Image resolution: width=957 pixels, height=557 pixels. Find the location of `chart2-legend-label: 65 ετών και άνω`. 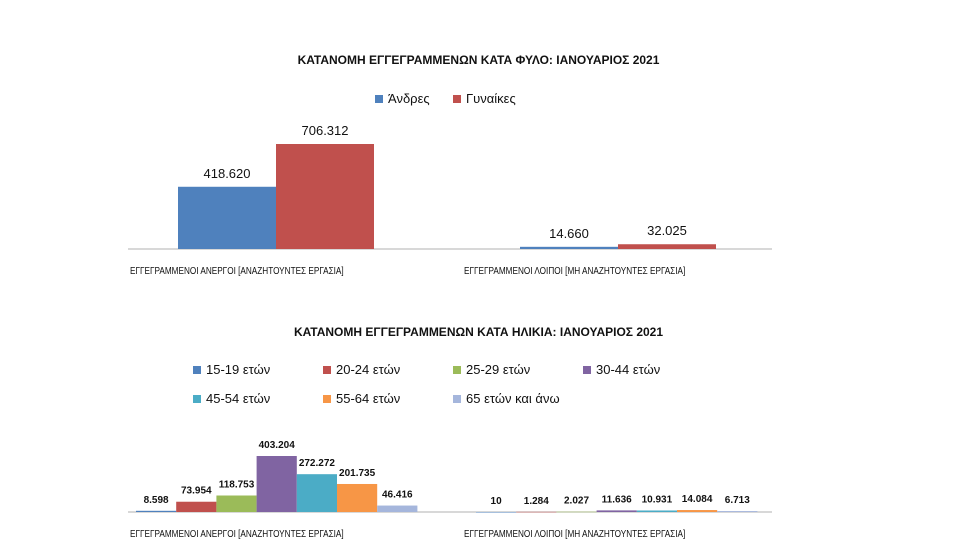

chart2-legend-label: 65 ετών και άνω is located at coordinates (513, 398).